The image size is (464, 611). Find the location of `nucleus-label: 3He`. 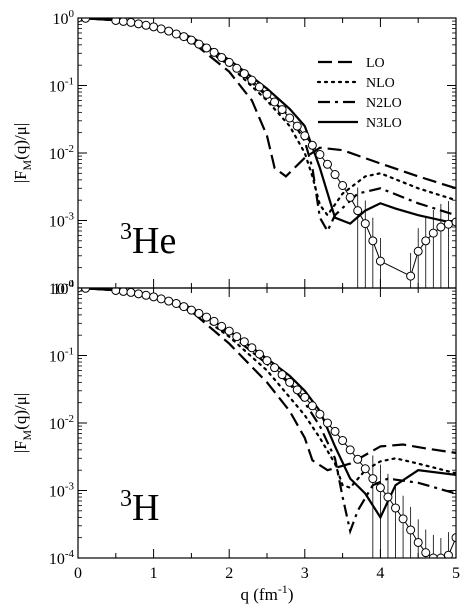

nucleus-label: 3He is located at coordinates (148, 240).